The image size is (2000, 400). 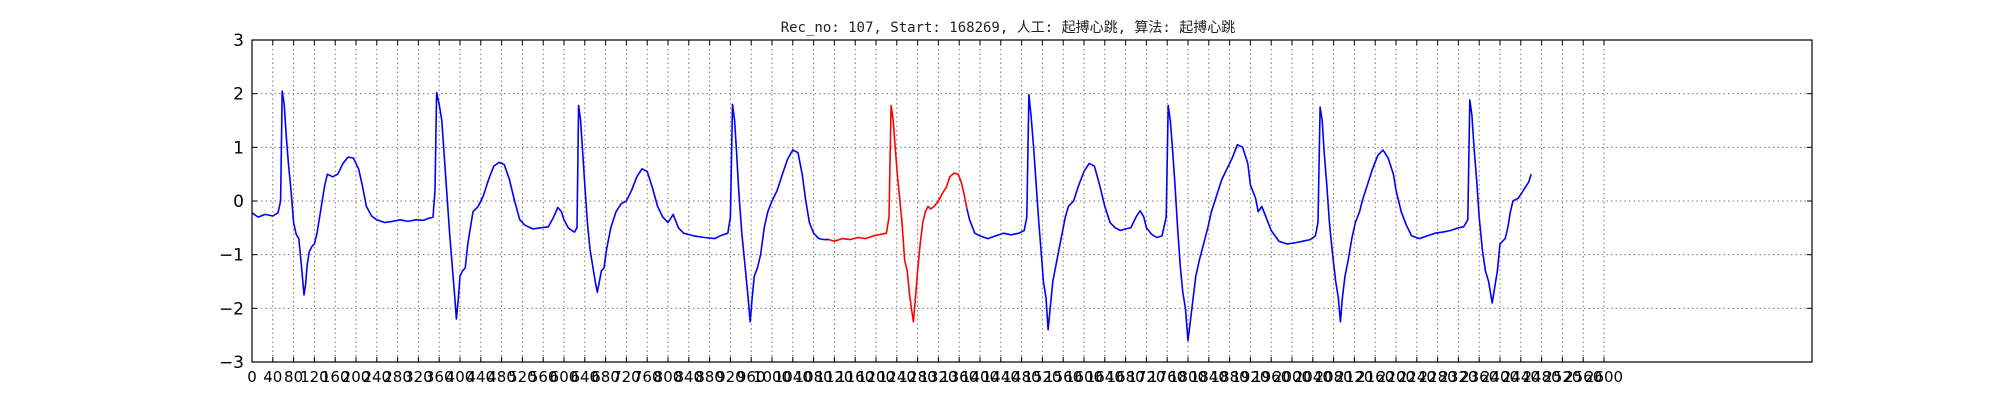 I want to click on y-tick-label: −1, so click(x=231, y=256).